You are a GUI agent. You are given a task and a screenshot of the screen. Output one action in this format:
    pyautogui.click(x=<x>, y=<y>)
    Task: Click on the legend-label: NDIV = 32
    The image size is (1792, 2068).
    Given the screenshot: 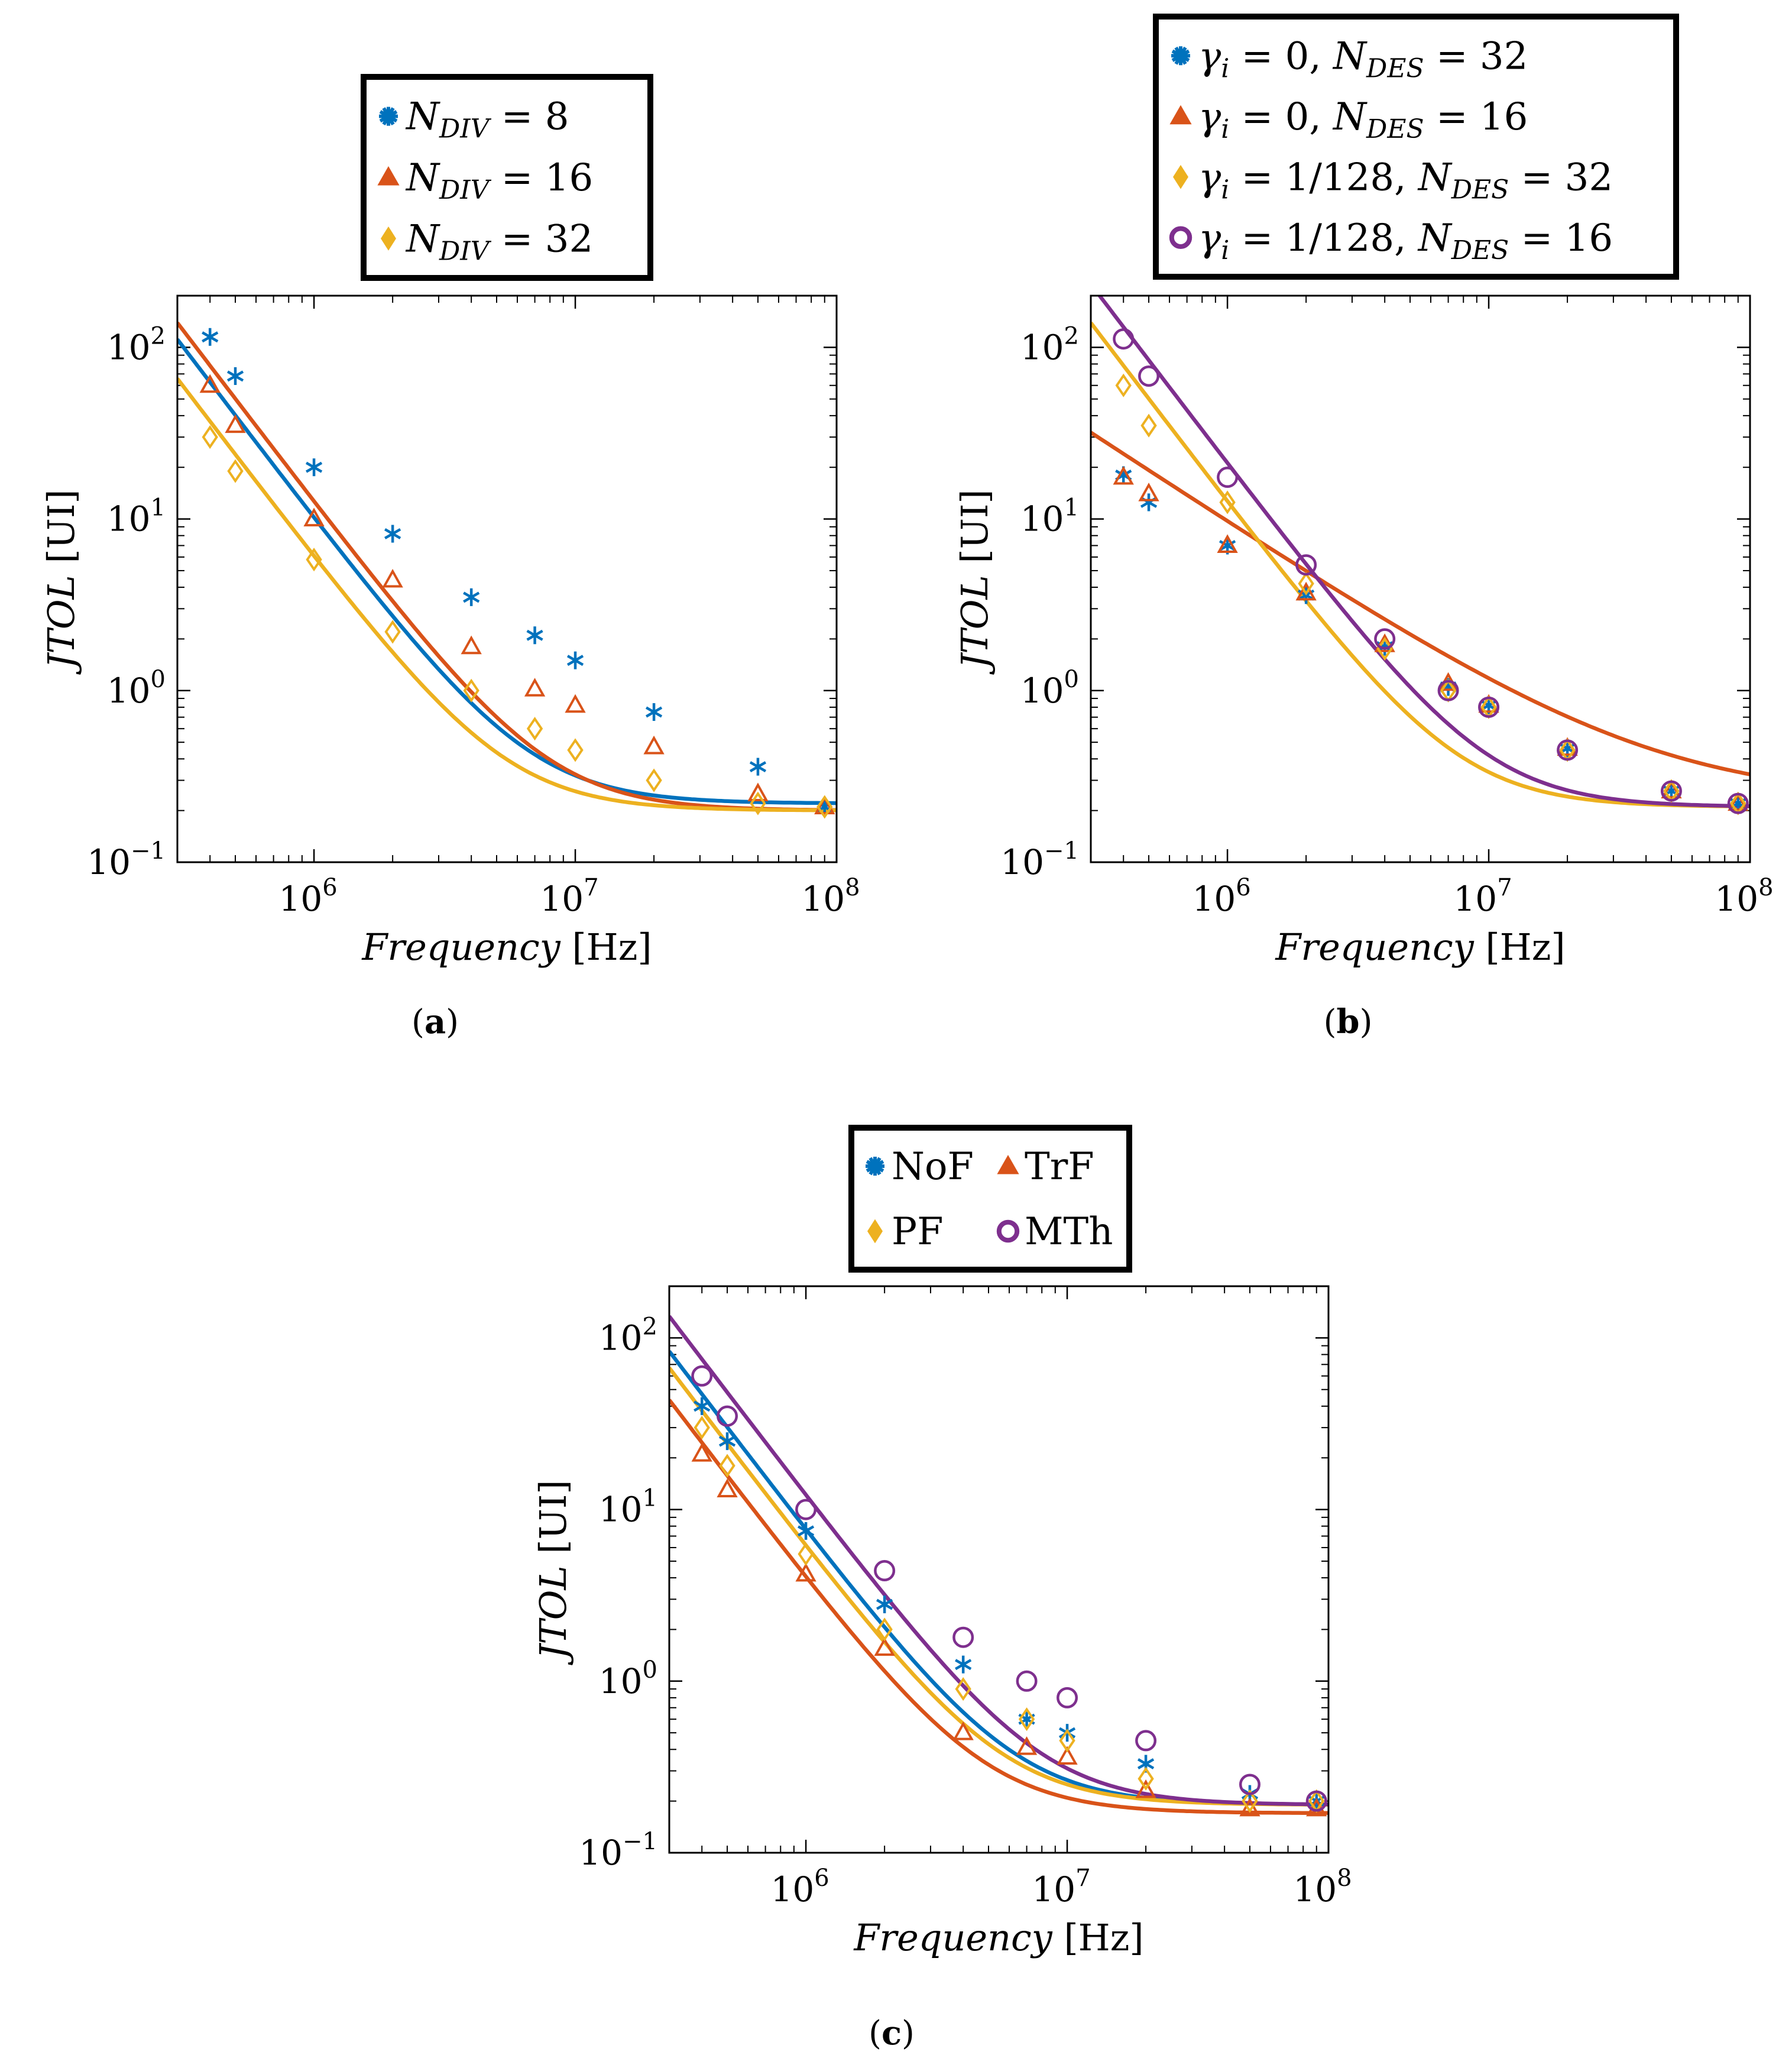 What is the action you would take?
    pyautogui.click(x=499, y=242)
    